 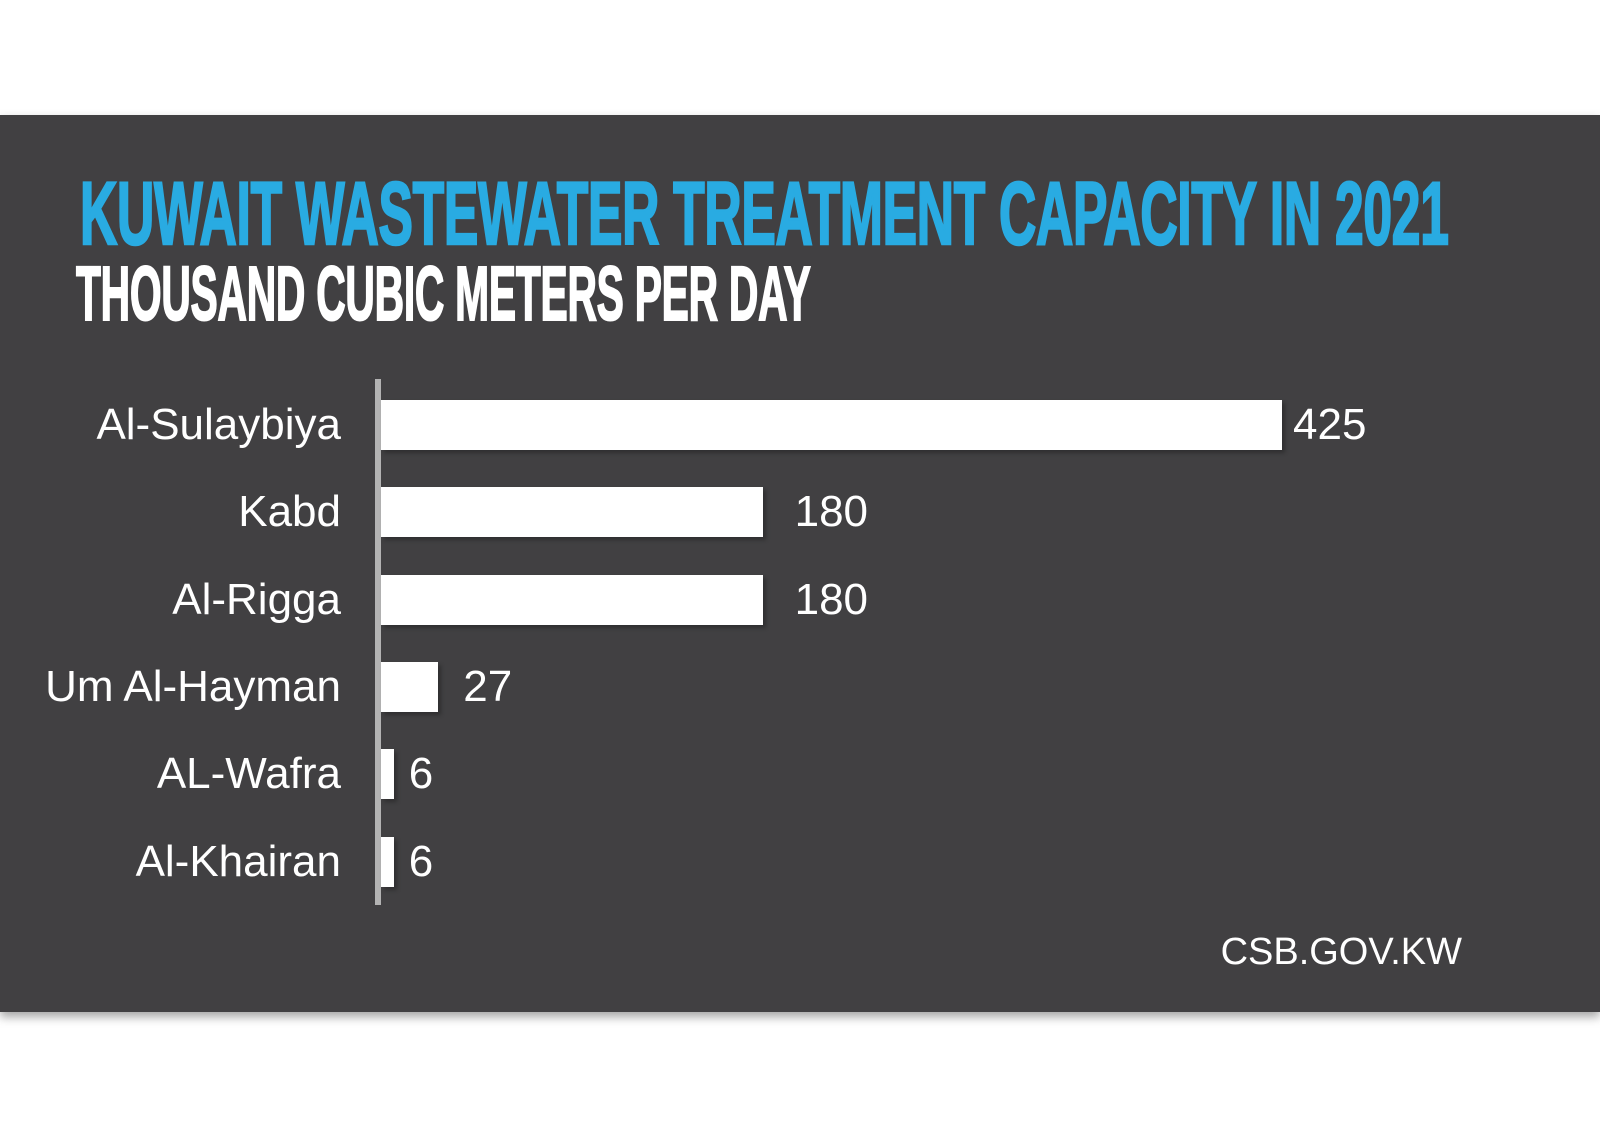 I want to click on category-label: Al-Sulaybiya, so click(x=218, y=424).